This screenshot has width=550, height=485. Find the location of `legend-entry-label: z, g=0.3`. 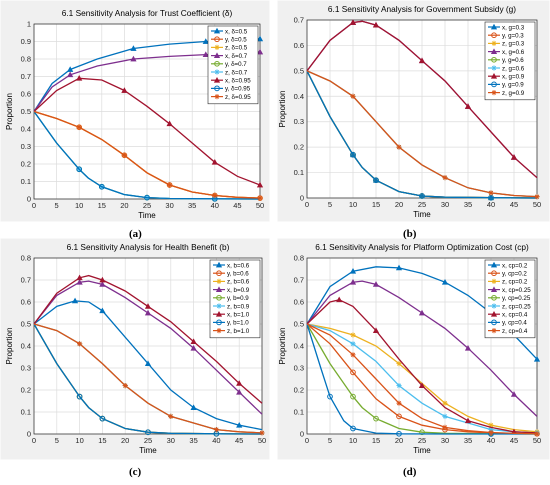

legend-entry-label: z, g=0.3 is located at coordinates (513, 44).